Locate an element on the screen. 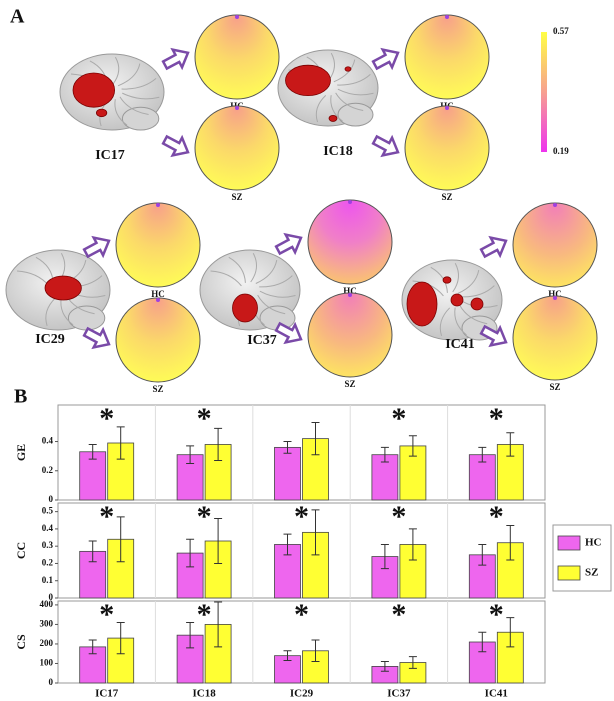  y-tick-label: 200 is located at coordinates (47, 643).